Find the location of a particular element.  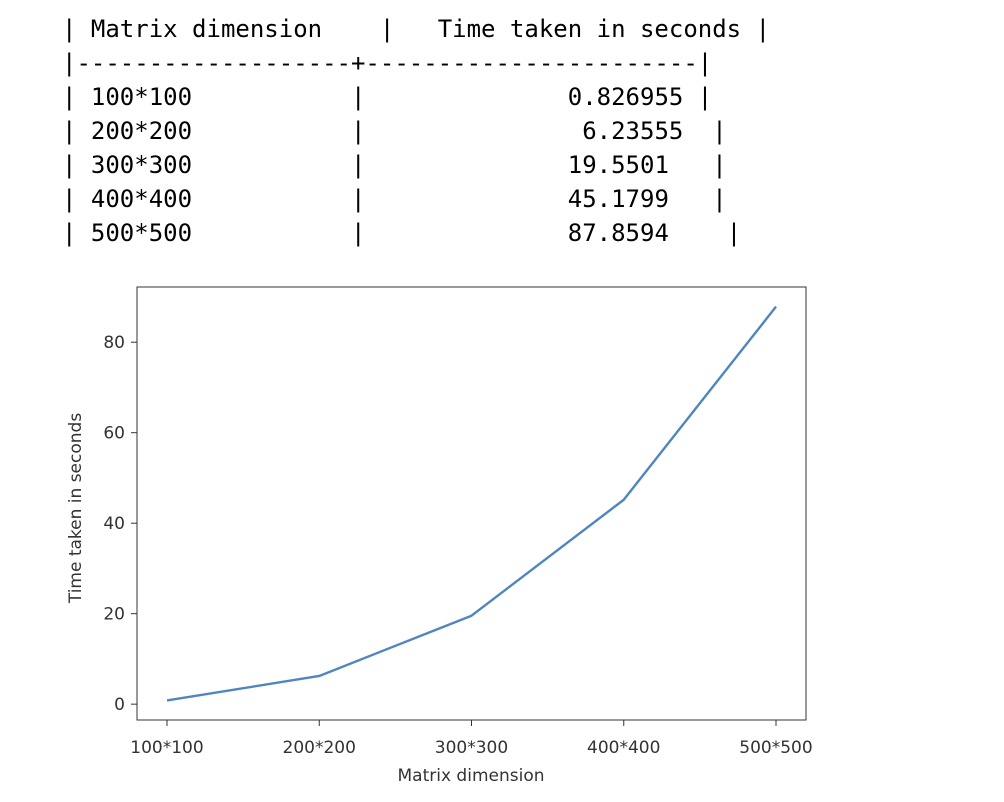

table-row: | 200*200 | 6.23555 | is located at coordinates (394, 131).